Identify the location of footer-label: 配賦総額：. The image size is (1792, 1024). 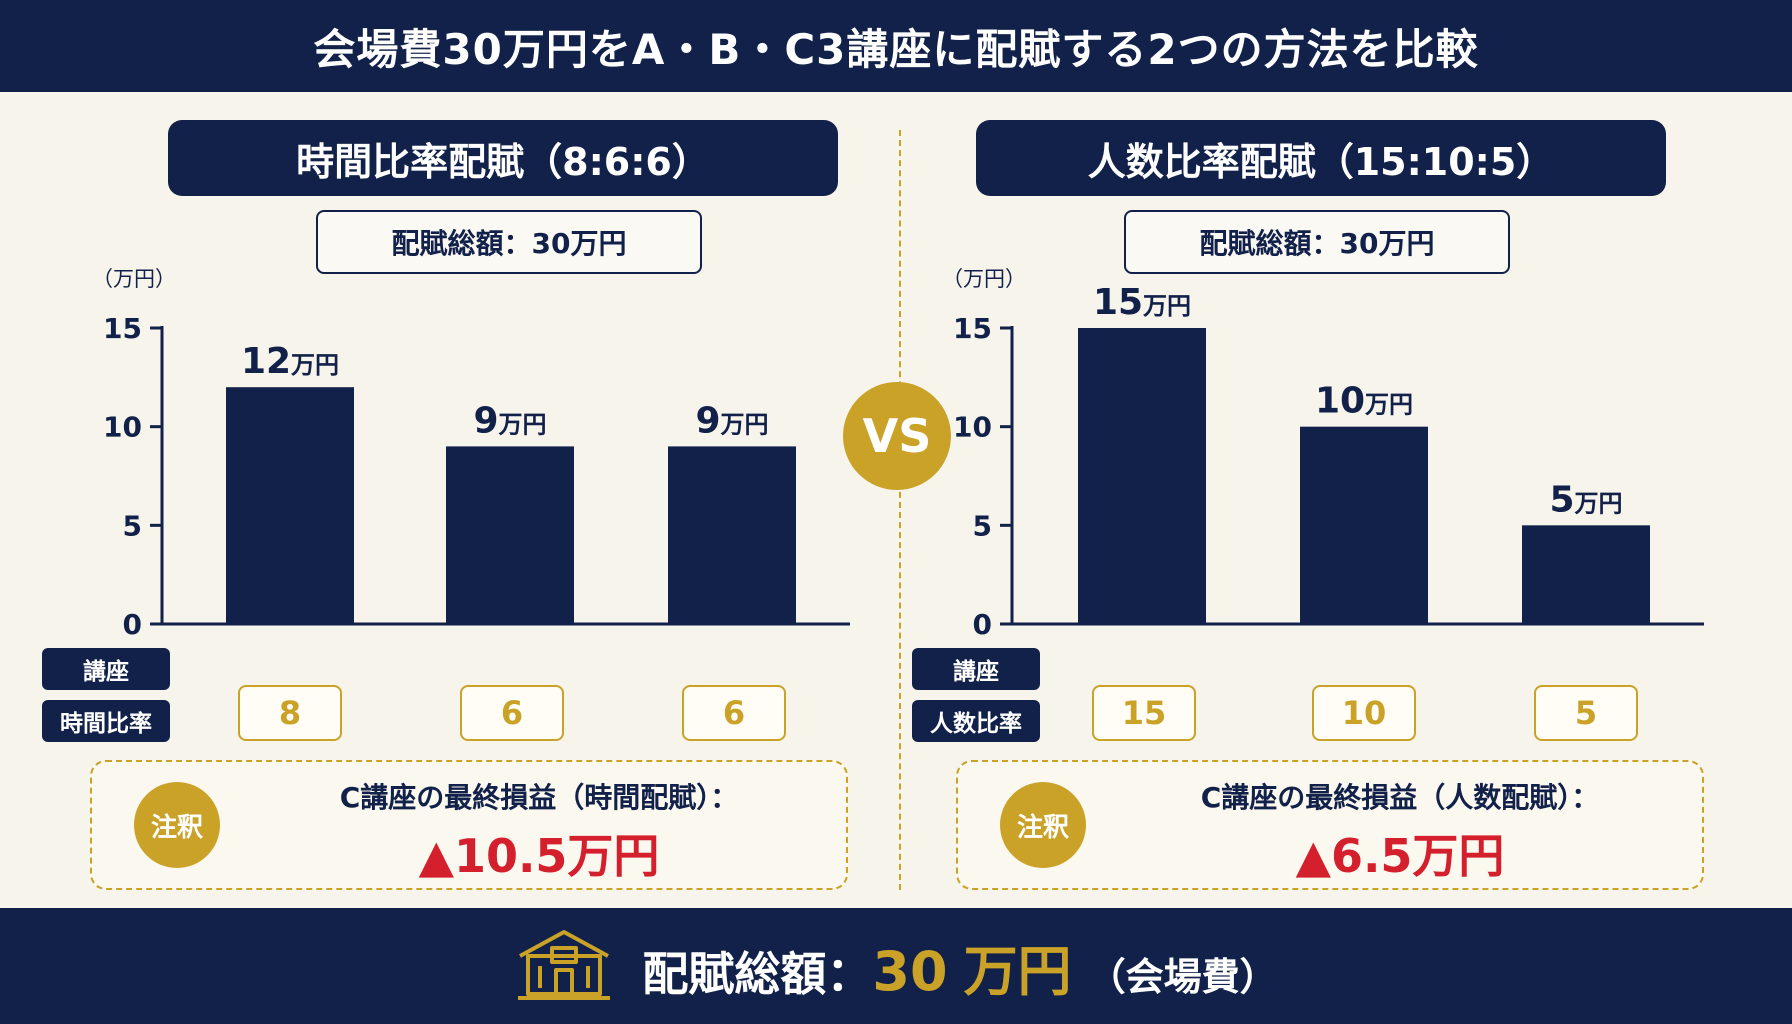
(757, 973).